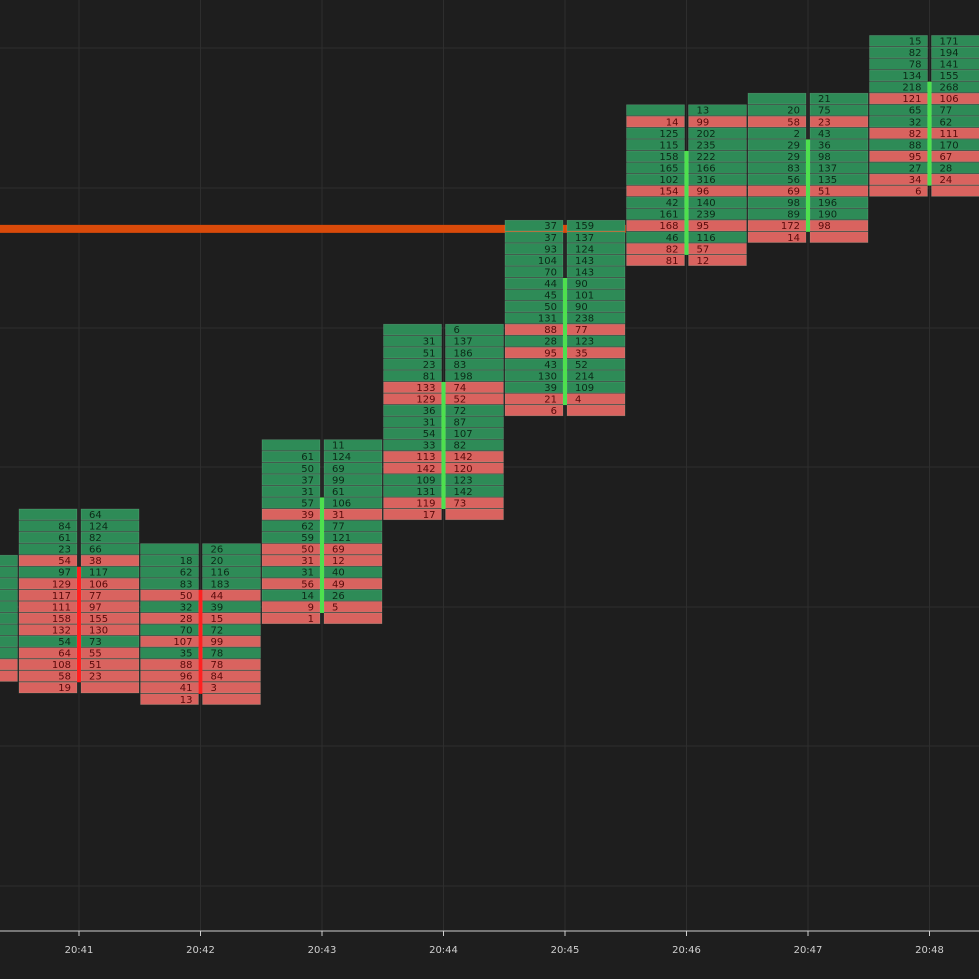 Image resolution: width=979 pixels, height=979 pixels. I want to click on bid-volume: 125, so click(668, 134).